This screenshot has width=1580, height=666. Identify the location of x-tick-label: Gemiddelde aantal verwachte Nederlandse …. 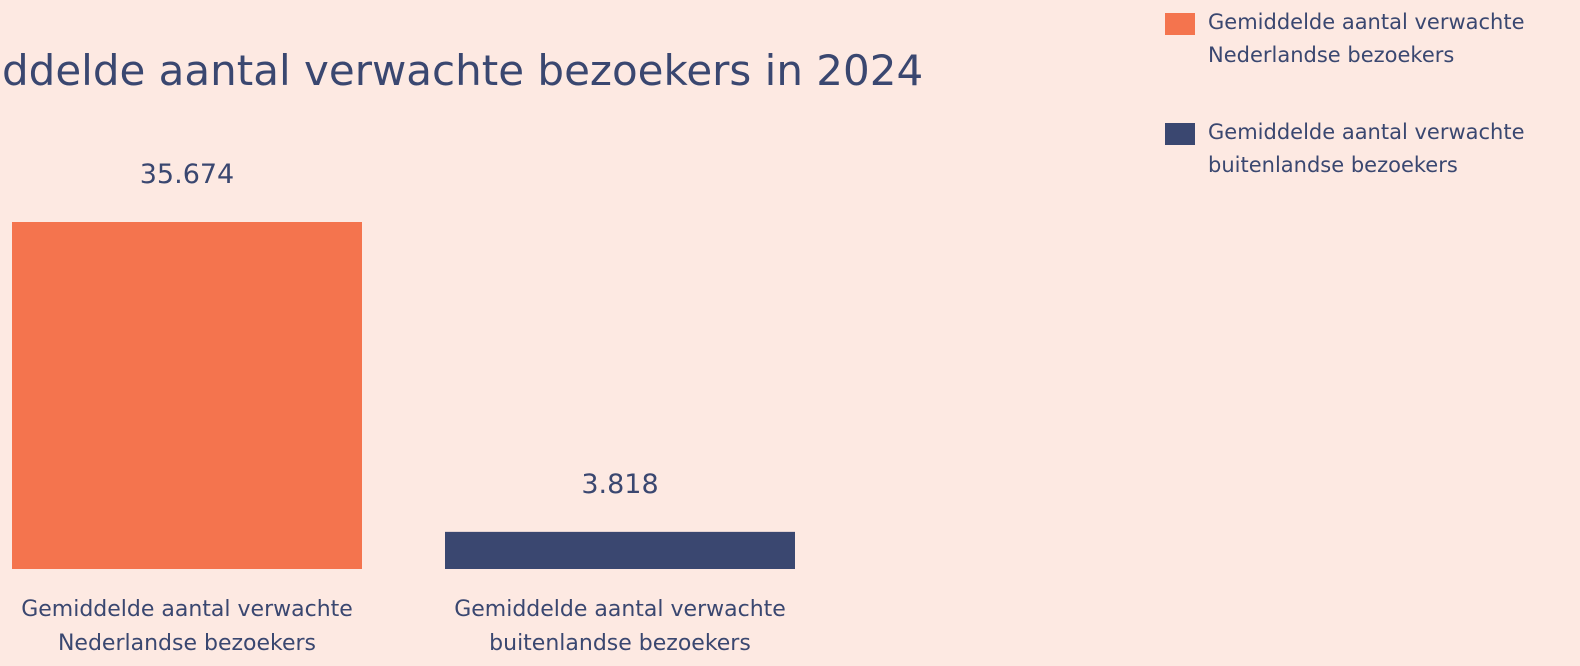
(187, 627).